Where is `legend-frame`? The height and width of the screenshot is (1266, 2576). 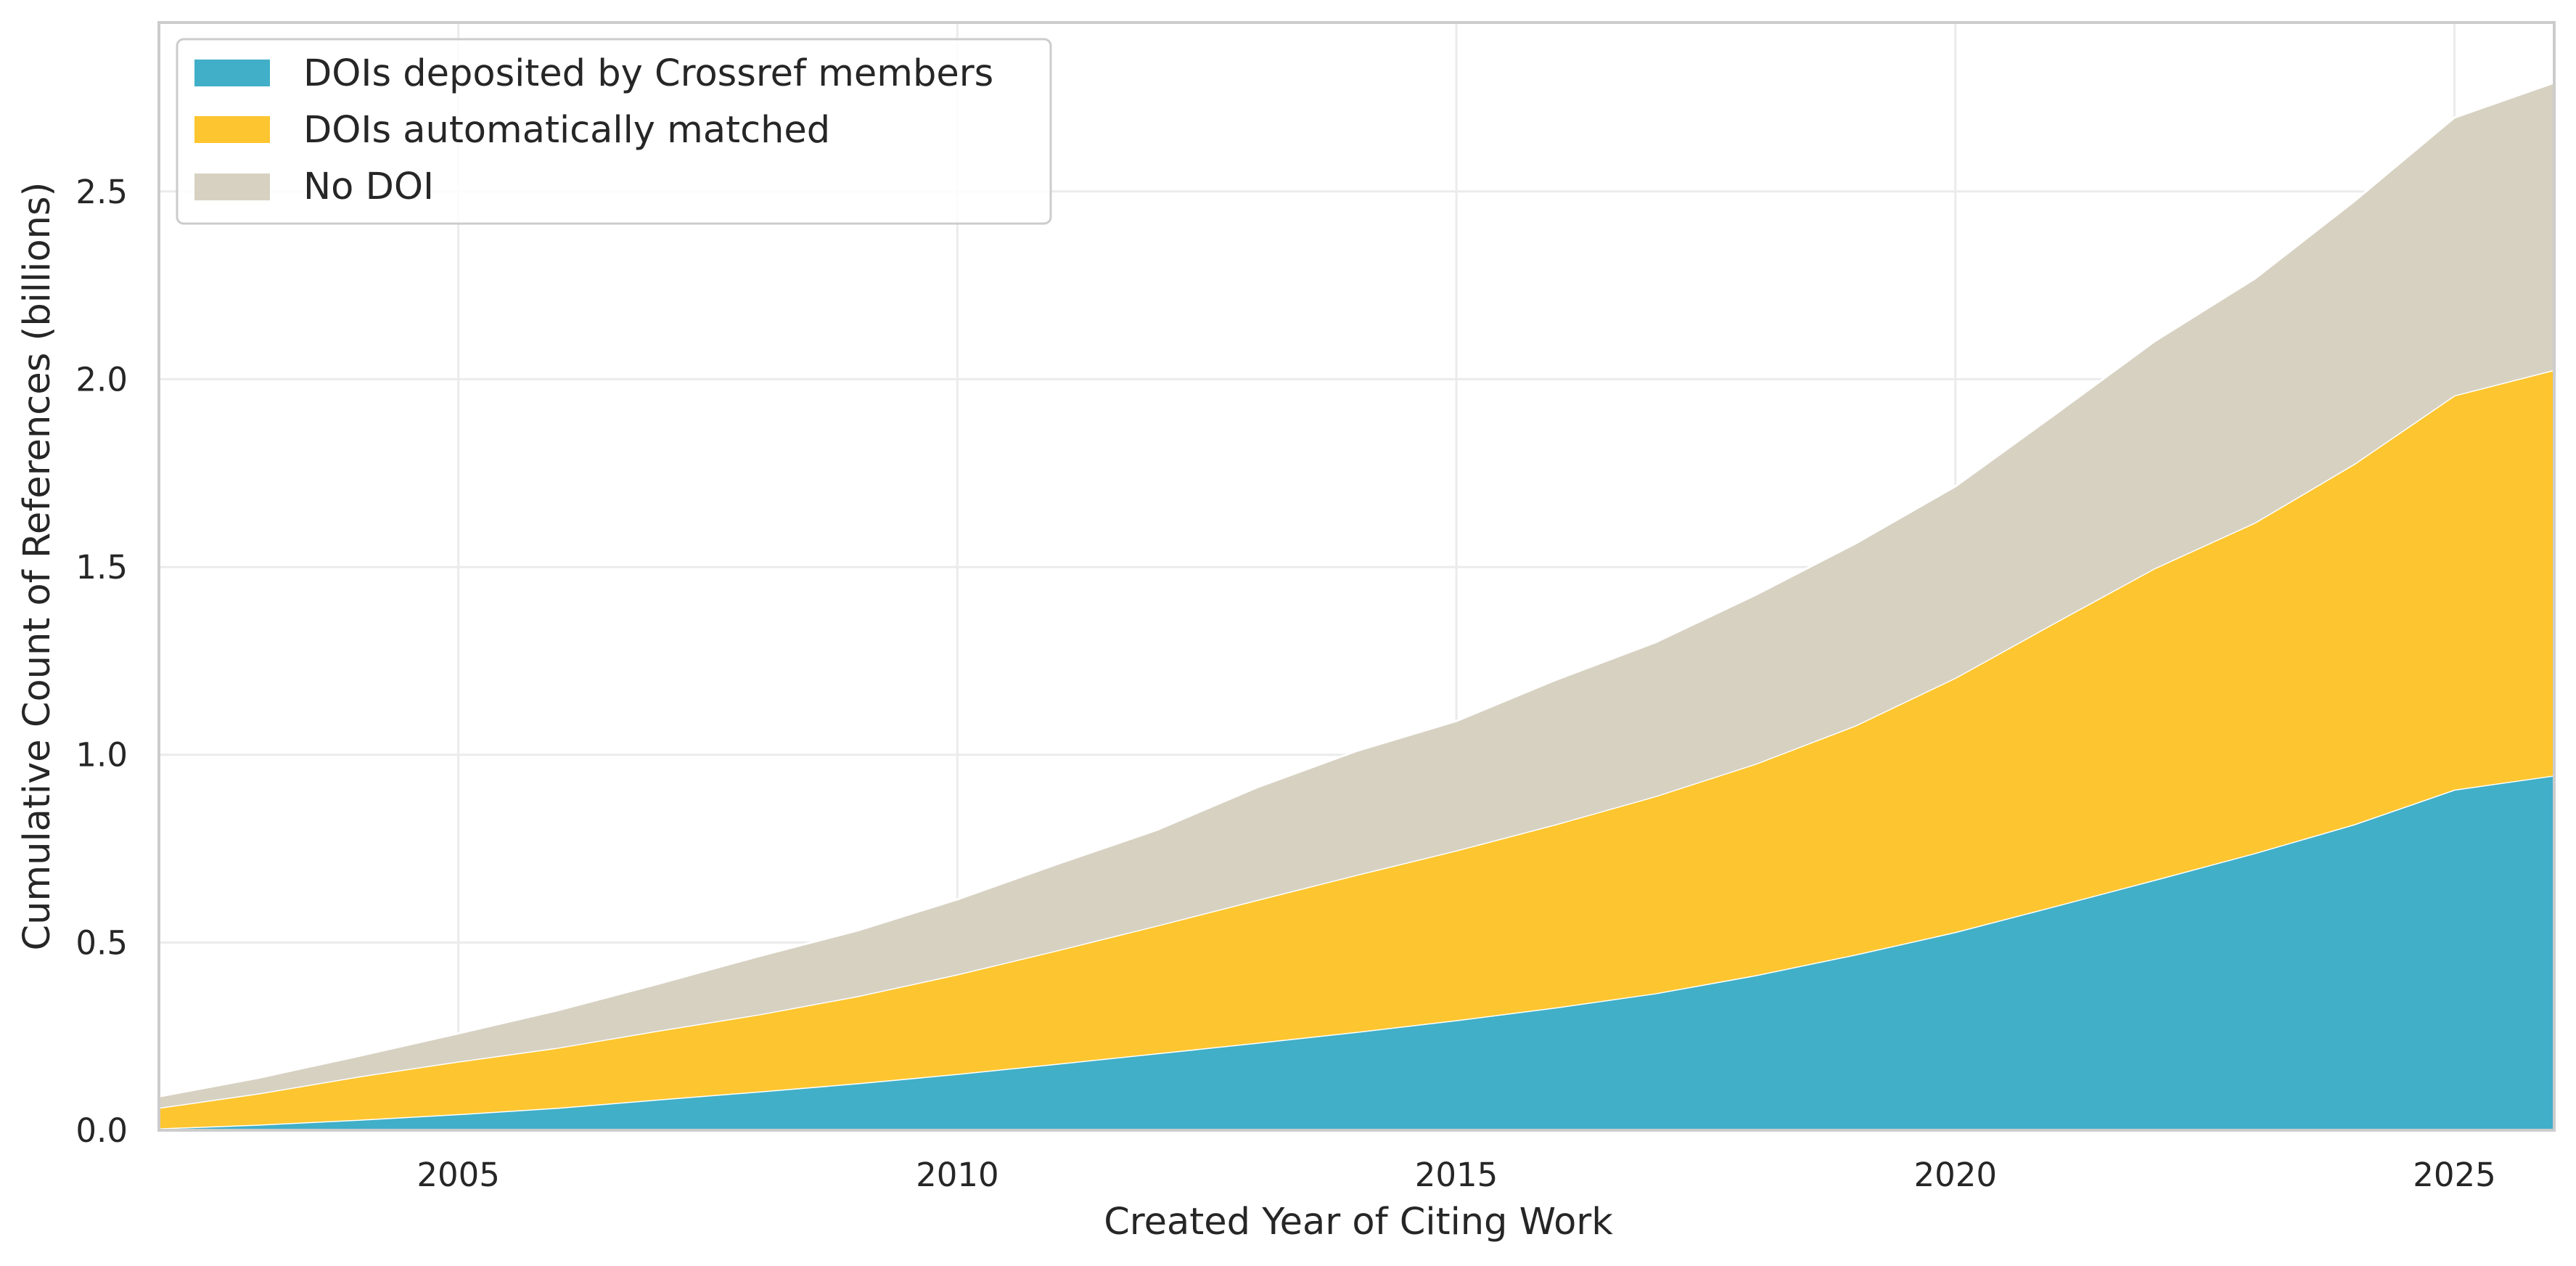 legend-frame is located at coordinates (614, 131).